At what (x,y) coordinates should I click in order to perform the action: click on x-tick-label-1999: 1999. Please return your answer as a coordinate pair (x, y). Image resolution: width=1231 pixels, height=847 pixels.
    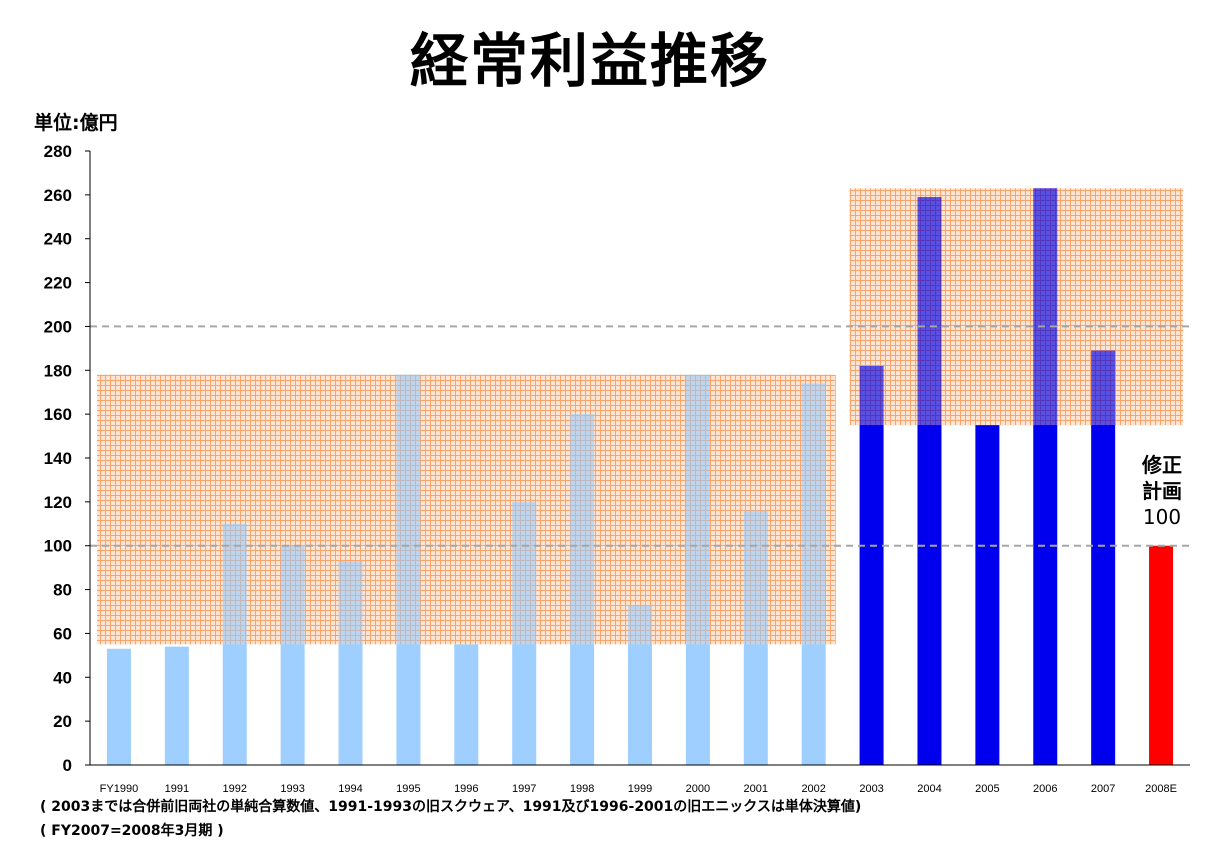
    Looking at the image, I should click on (640, 789).